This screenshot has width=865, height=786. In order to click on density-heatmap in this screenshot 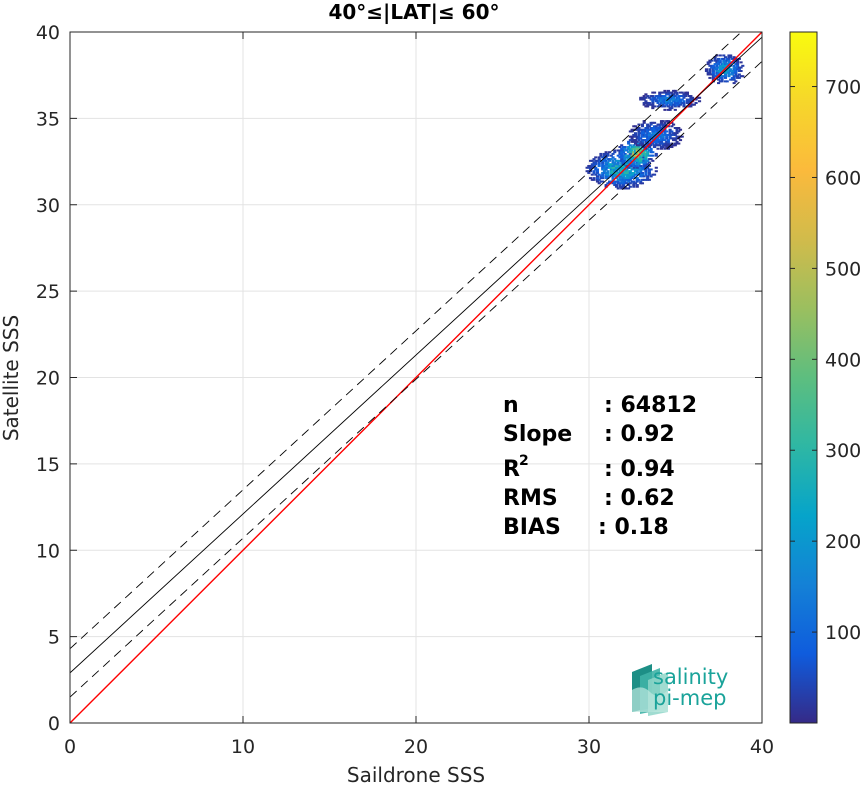, I will do `click(665, 122)`.